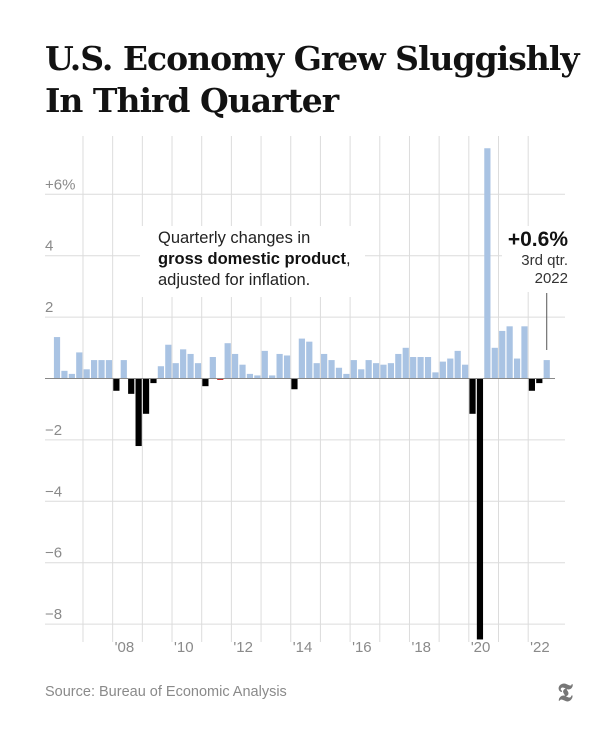 Image resolution: width=600 pixels, height=750 pixels. I want to click on callout-value: +0.6%, so click(537, 239).